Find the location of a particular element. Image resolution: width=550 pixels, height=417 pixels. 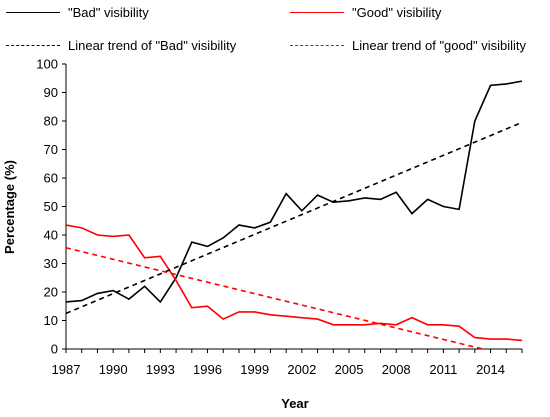

x-tick-label: 1999 is located at coordinates (254, 369).